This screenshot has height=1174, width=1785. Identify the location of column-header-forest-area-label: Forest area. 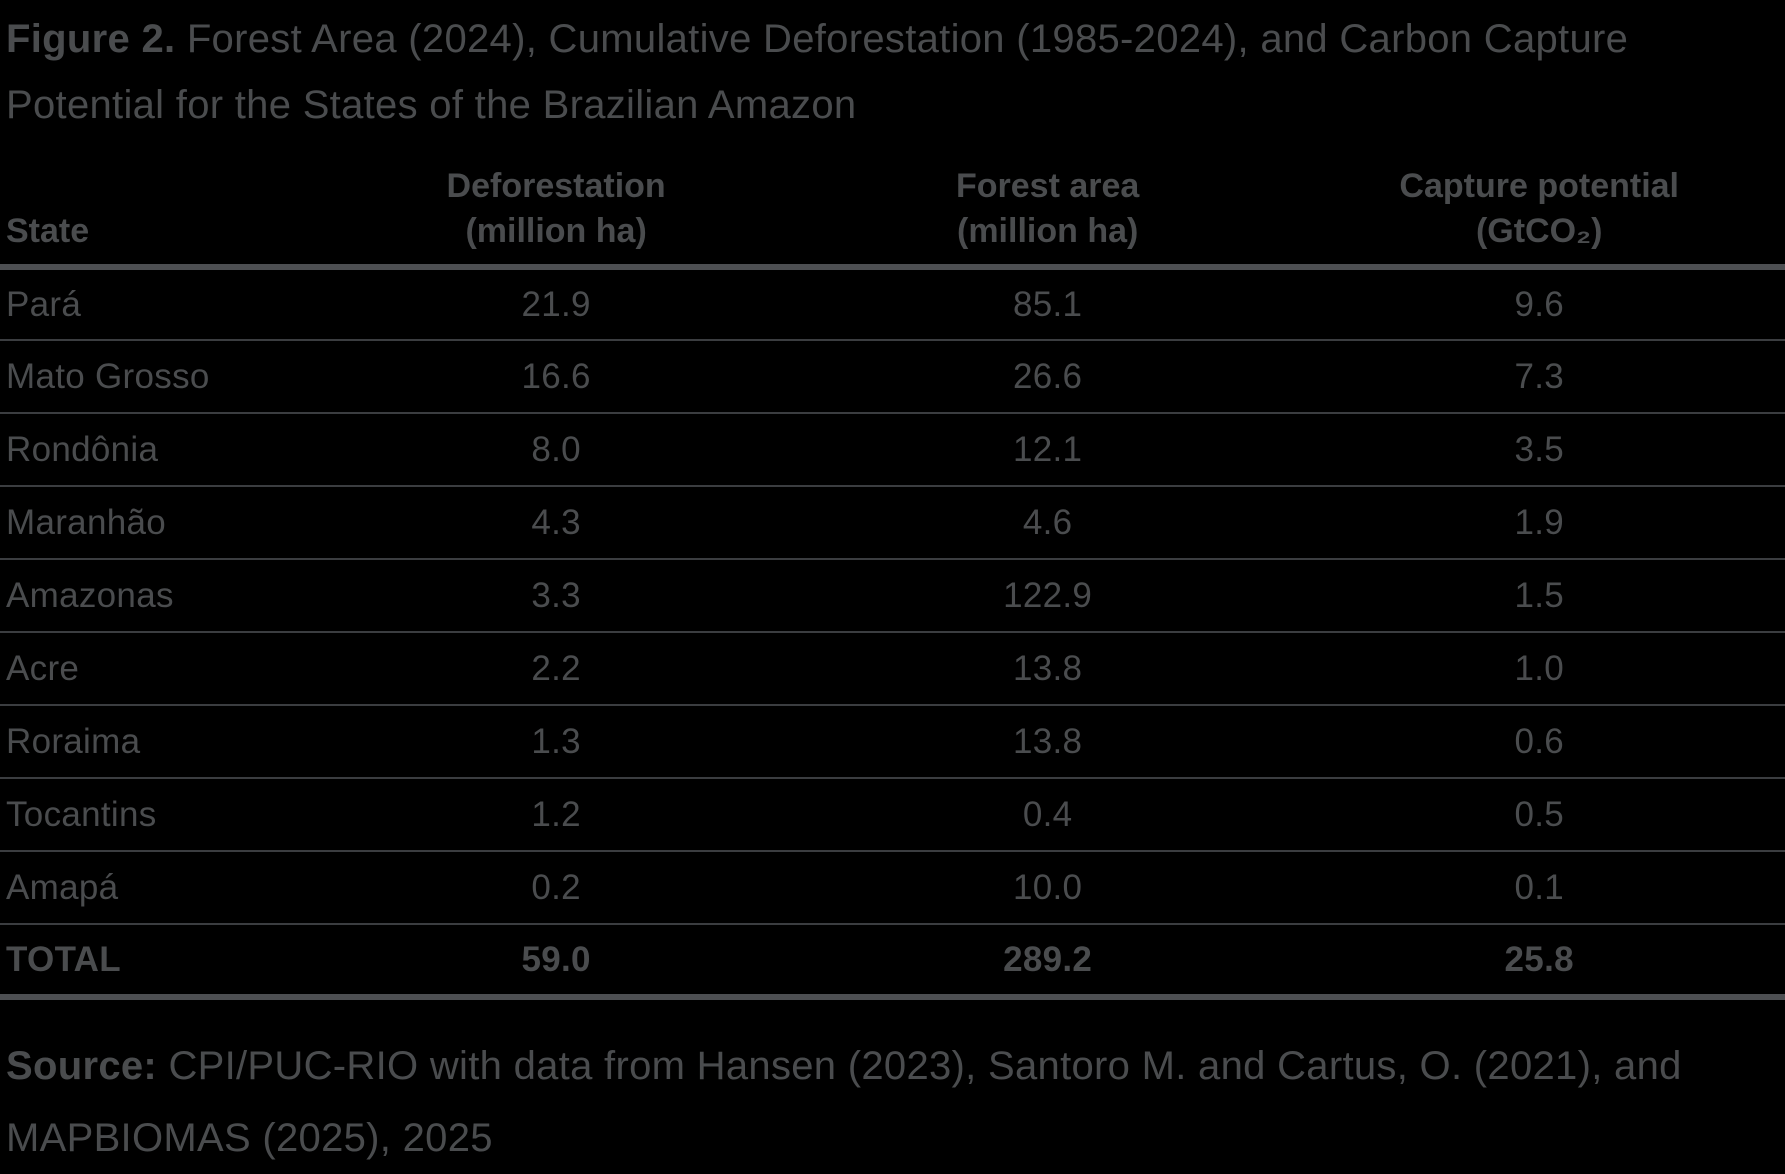
(1048, 186).